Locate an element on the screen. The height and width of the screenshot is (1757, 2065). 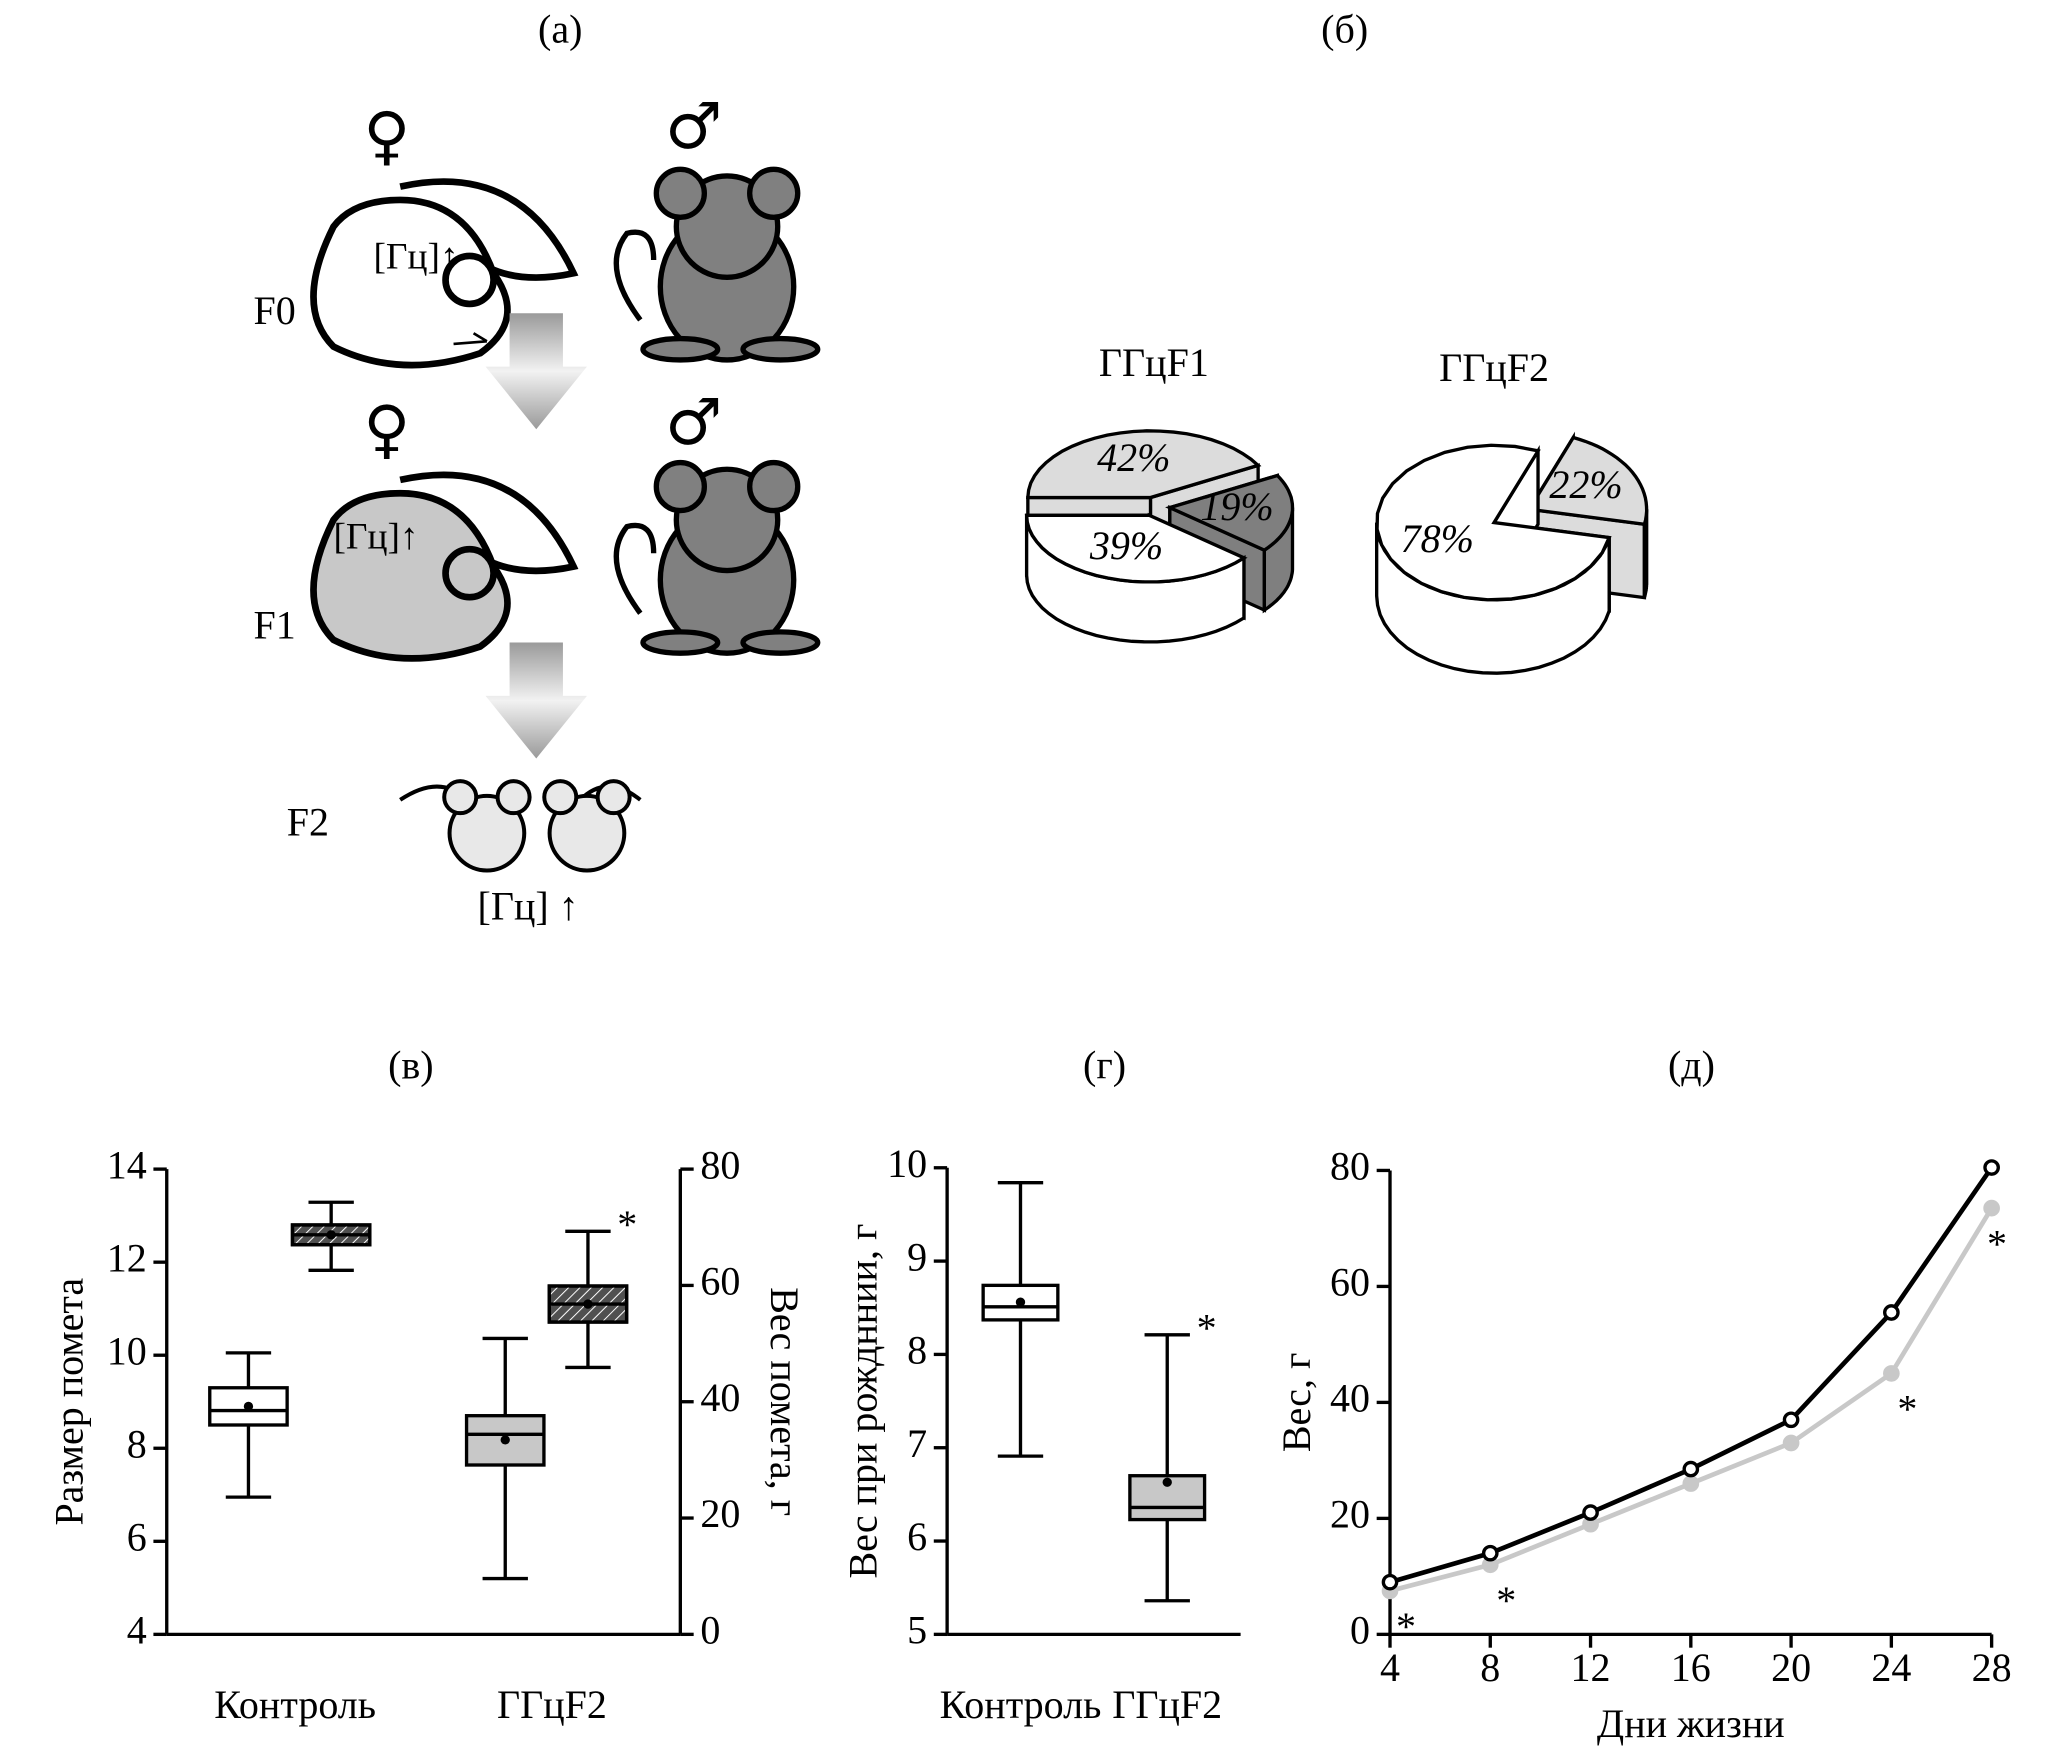
mouse-female-f0 is located at coordinates (444, 273).